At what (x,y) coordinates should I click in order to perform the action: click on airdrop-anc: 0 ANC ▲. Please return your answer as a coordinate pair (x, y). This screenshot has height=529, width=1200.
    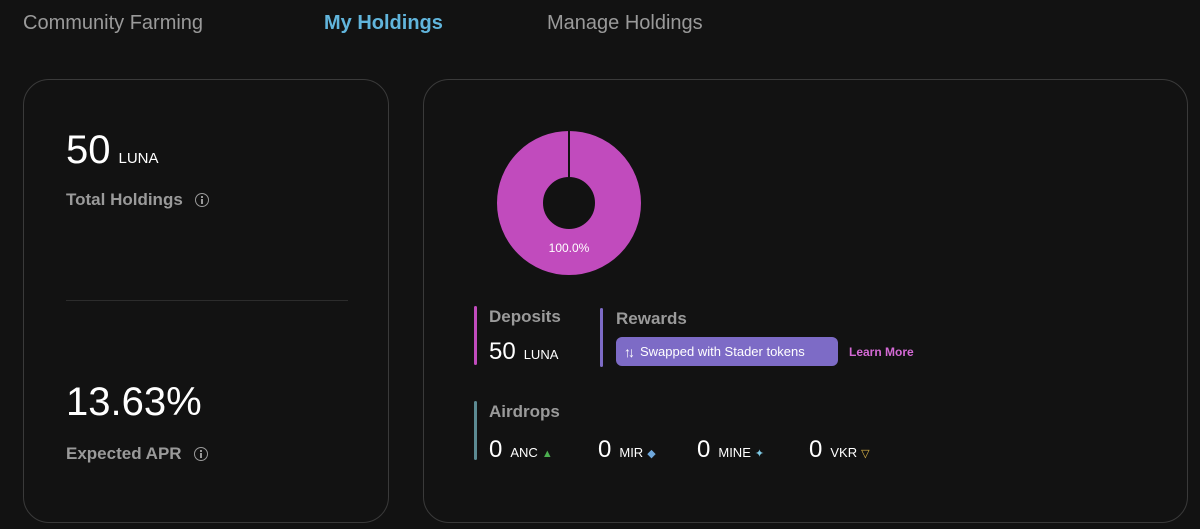
    Looking at the image, I should click on (521, 450).